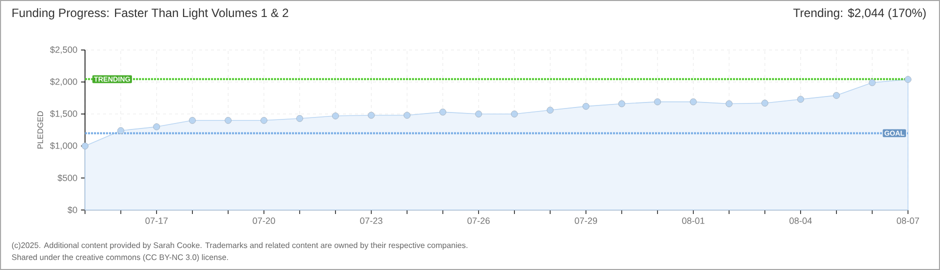 The image size is (940, 270). Describe the element at coordinates (800, 221) in the screenshot. I see `x-tick-label: 08-04` at that location.